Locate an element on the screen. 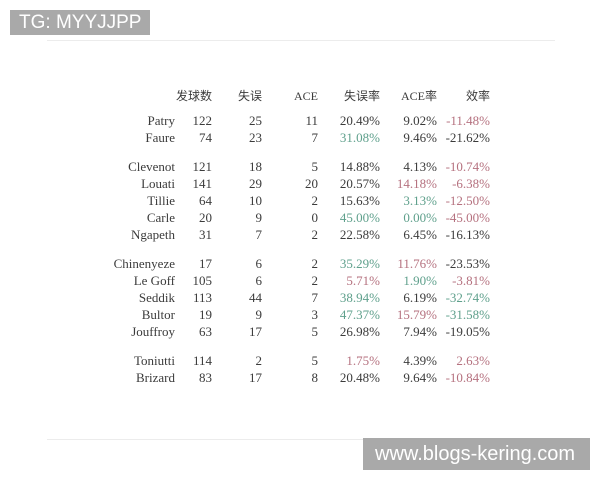  stat-cell-errors: 9 is located at coordinates (259, 314).